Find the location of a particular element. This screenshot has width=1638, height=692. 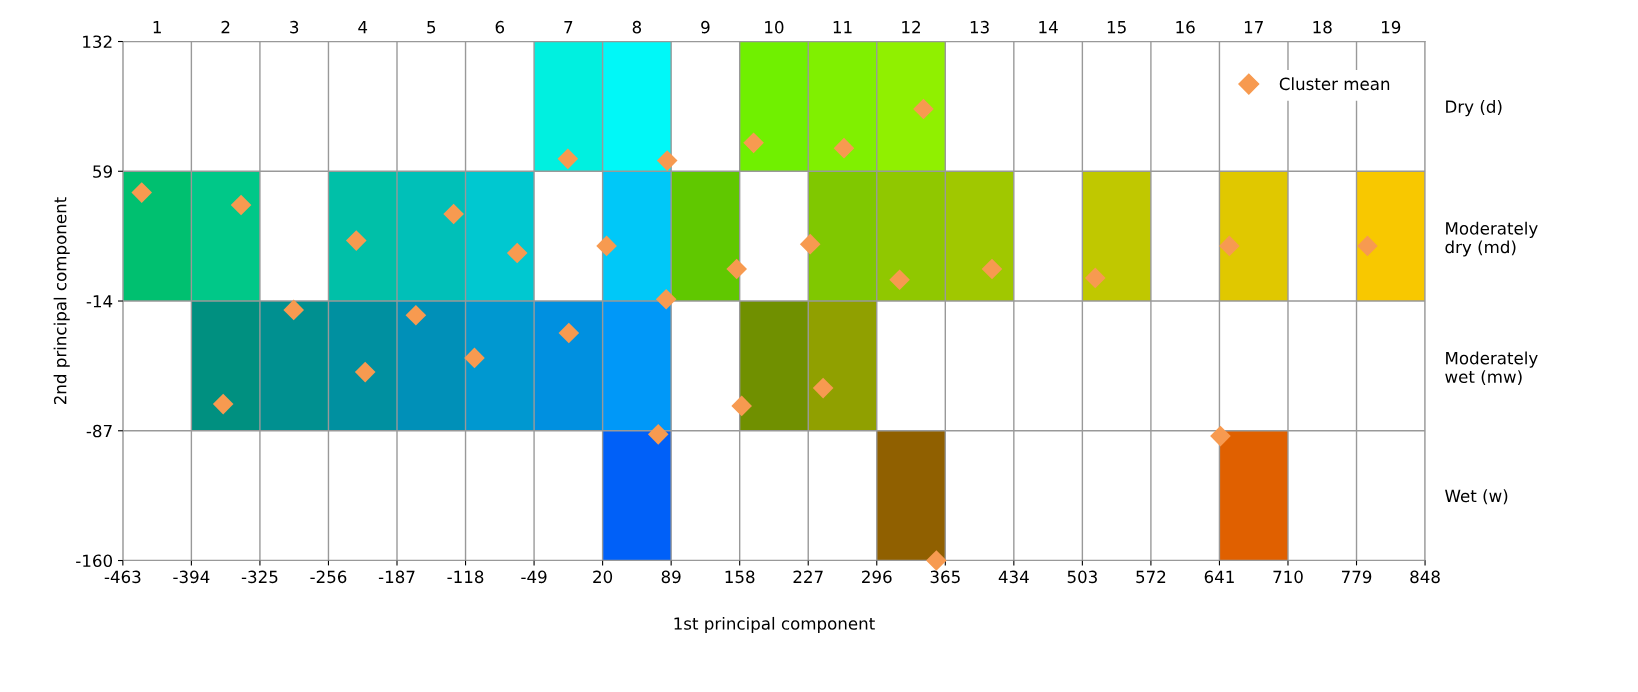

x2-tick-label: 17 is located at coordinates (1253, 27).